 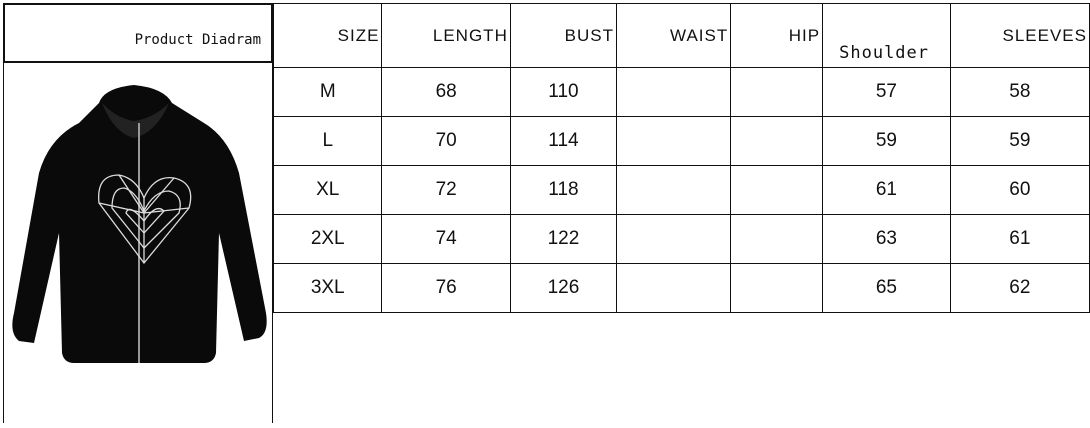 I want to click on size-cell: L, so click(x=327, y=141).